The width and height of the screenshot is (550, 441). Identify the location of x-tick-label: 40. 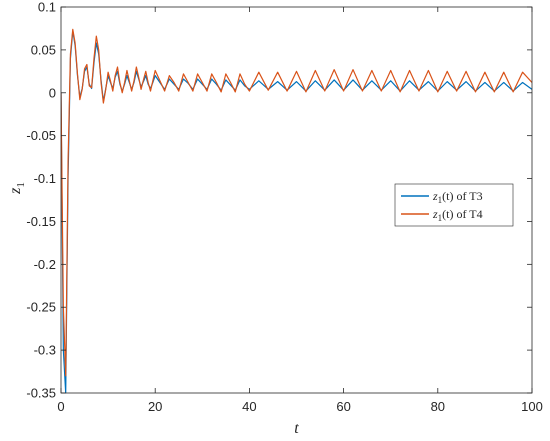
(249, 406).